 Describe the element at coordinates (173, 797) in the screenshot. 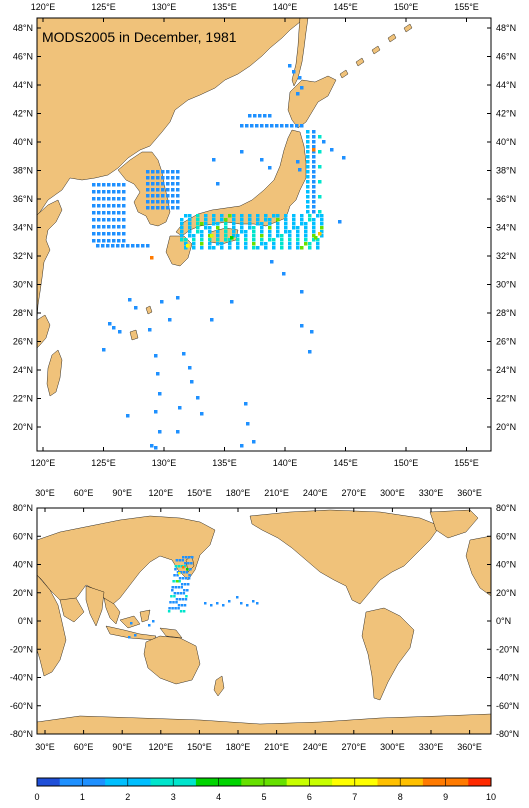

I see `colorbar-tick-label: 3` at that location.